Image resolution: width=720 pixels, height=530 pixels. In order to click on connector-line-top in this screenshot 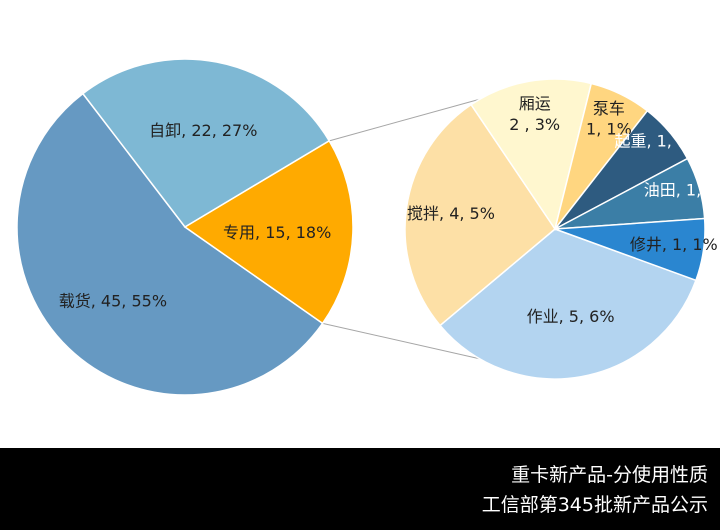, I will do `click(405, 120)`.